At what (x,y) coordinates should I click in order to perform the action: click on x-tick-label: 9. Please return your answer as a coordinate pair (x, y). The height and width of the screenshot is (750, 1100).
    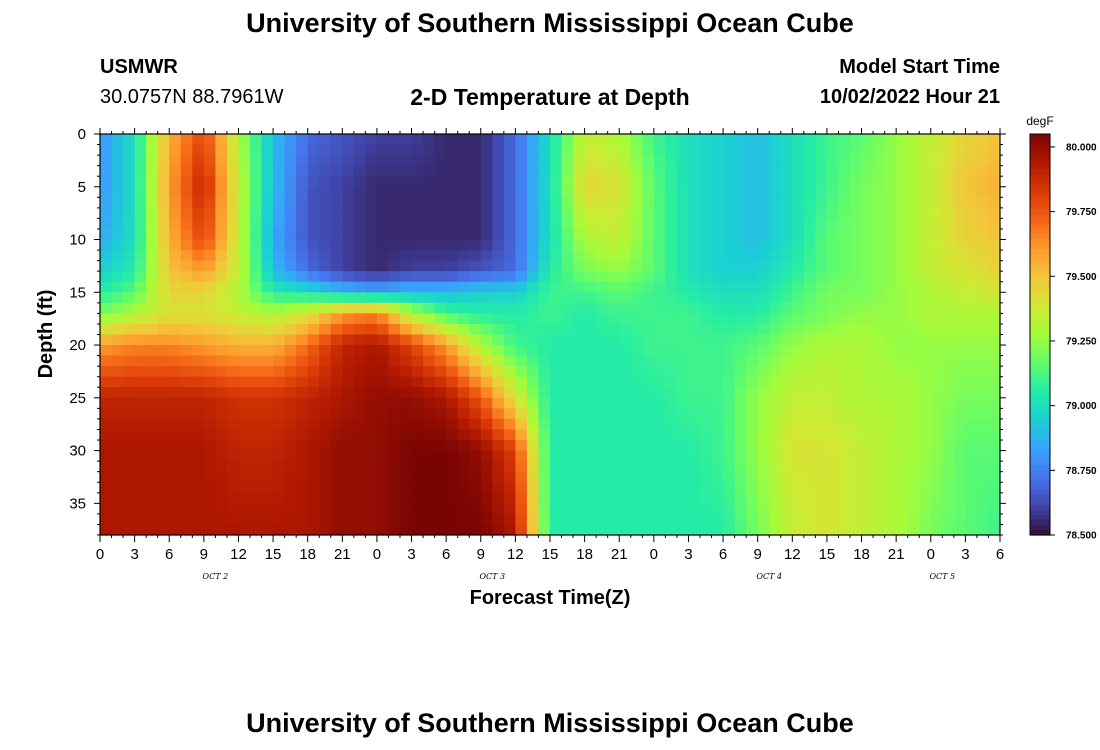
    Looking at the image, I should click on (758, 554).